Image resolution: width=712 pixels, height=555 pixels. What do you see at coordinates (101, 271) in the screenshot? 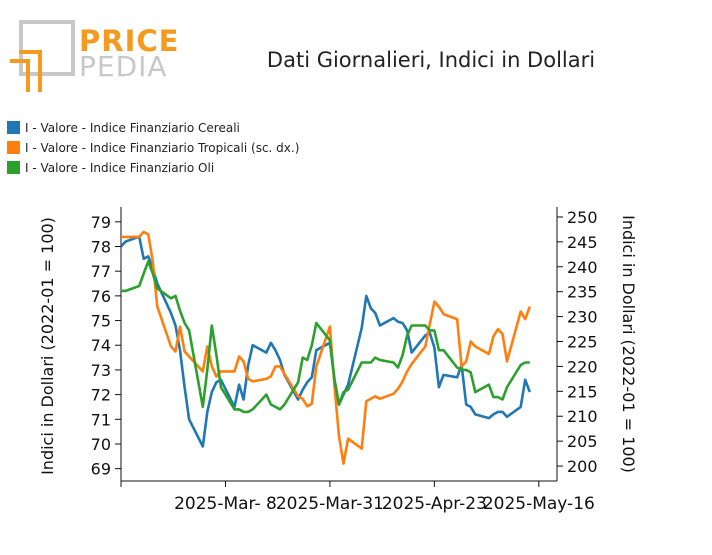
I see `y-tick-label-left: 77` at bounding box center [101, 271].